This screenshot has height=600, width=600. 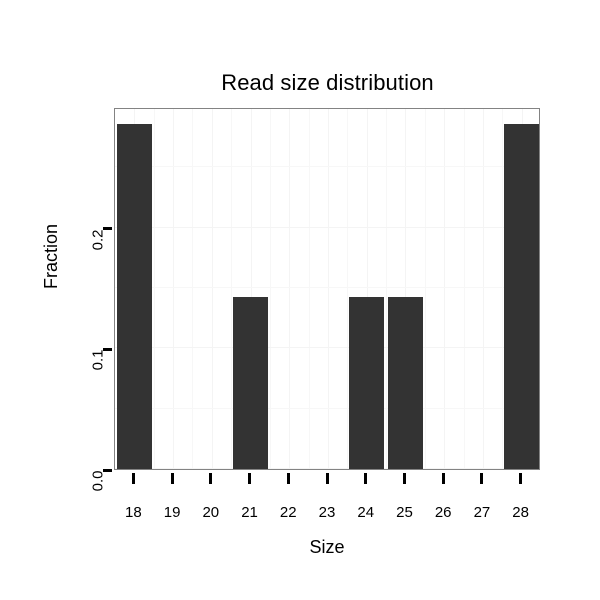 What do you see at coordinates (98, 240) in the screenshot?
I see `y-tick-label: 0.2` at bounding box center [98, 240].